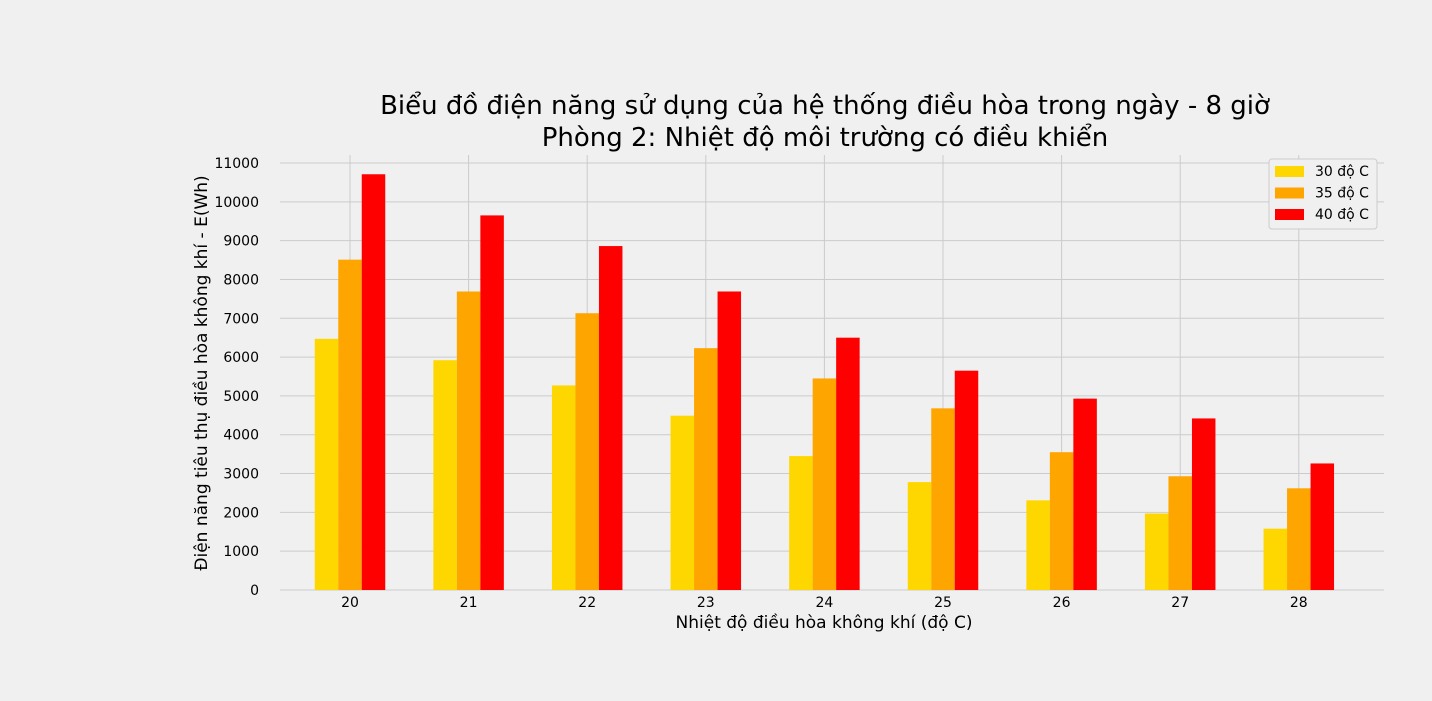 This screenshot has width=1432, height=701. I want to click on y-tick-label: 1000, so click(241, 552).